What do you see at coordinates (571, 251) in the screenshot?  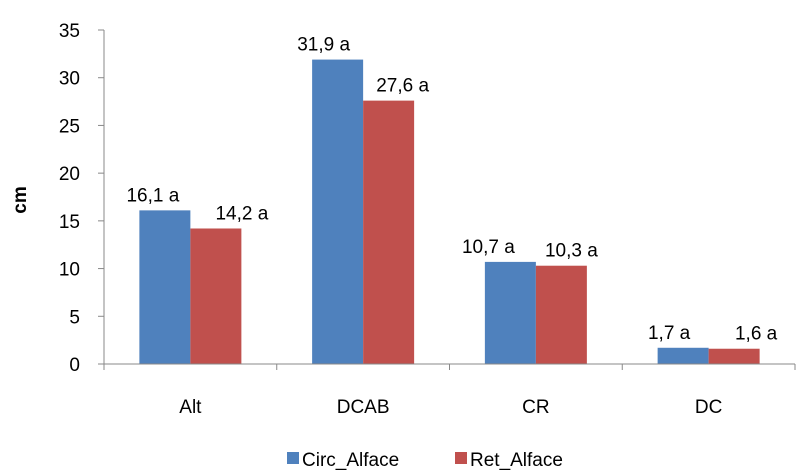 I see `data-label: 10,3 a` at bounding box center [571, 251].